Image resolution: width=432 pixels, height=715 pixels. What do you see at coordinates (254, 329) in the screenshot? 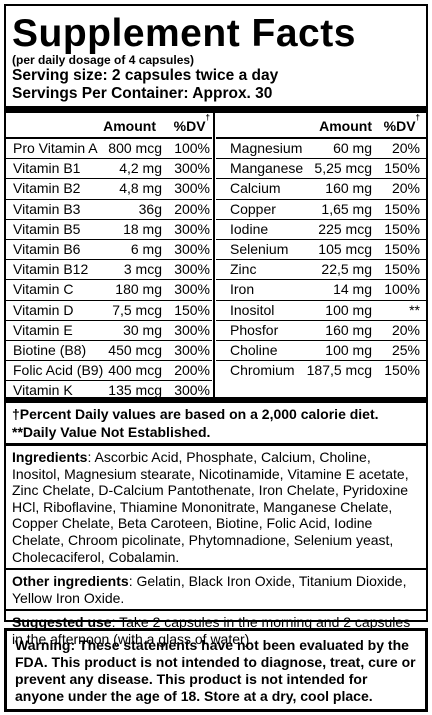
I see `nutrient-name: Phosfor` at bounding box center [254, 329].